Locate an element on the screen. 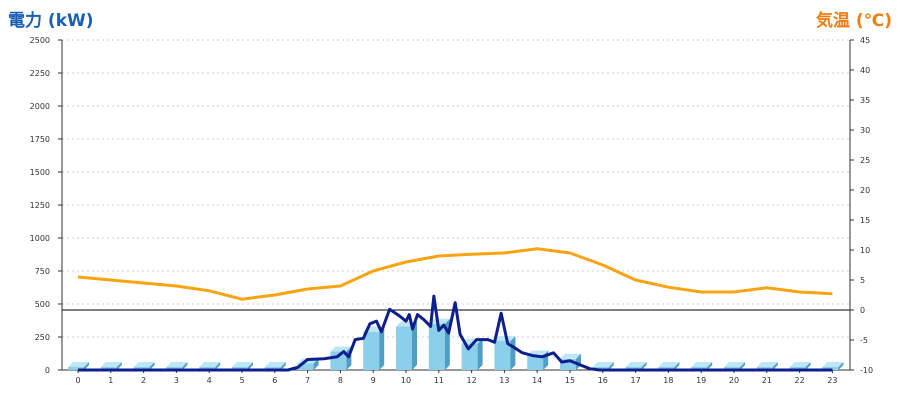 This screenshot has width=900, height=400. x-tick-label: 21 is located at coordinates (767, 380).